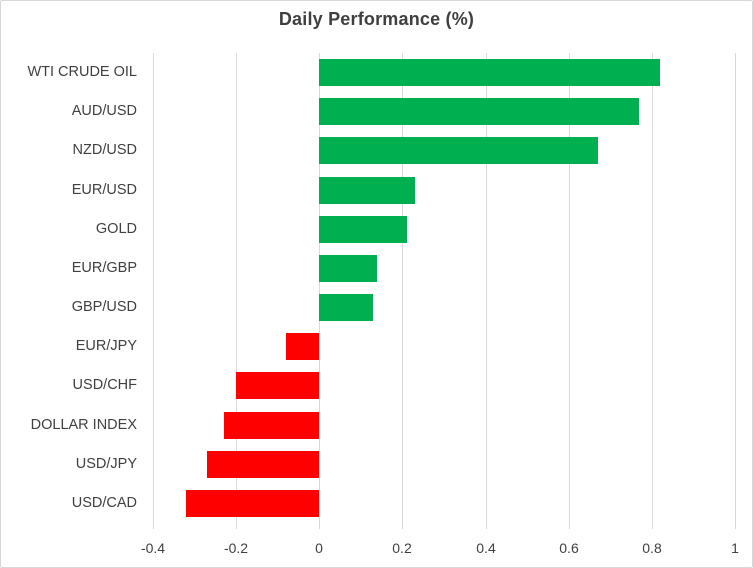  Describe the element at coordinates (104, 189) in the screenshot. I see `category-label-eur-usd: EUR/USD` at that location.